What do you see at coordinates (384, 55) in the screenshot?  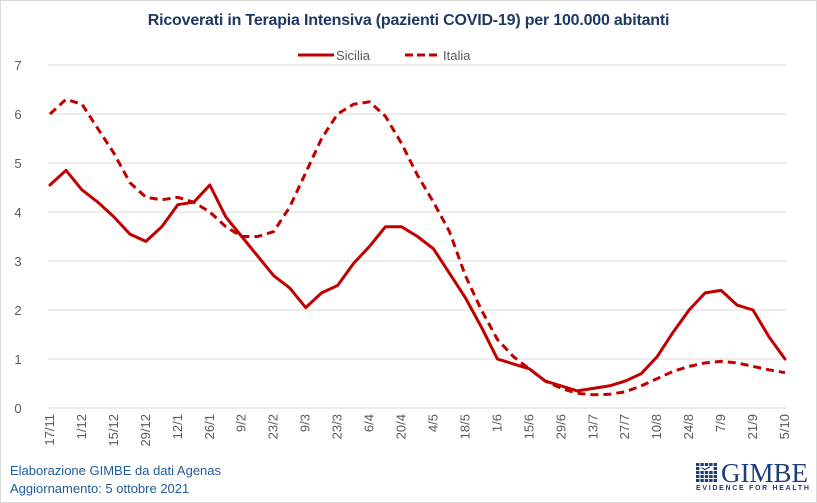 I see `legend: Sicilia Italia` at bounding box center [384, 55].